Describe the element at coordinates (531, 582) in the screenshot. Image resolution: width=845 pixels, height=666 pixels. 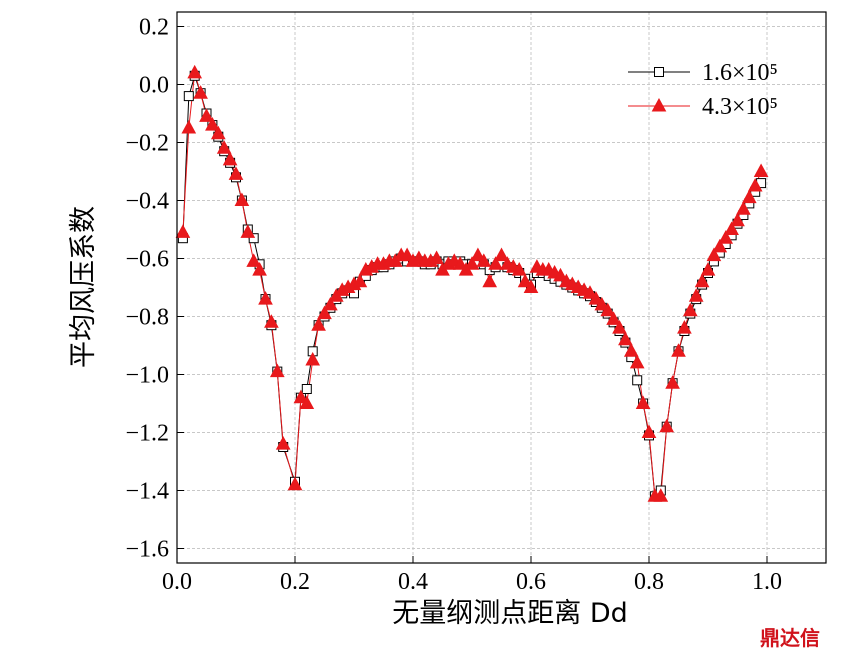
I see `x-tick-label: 0.6` at that location.